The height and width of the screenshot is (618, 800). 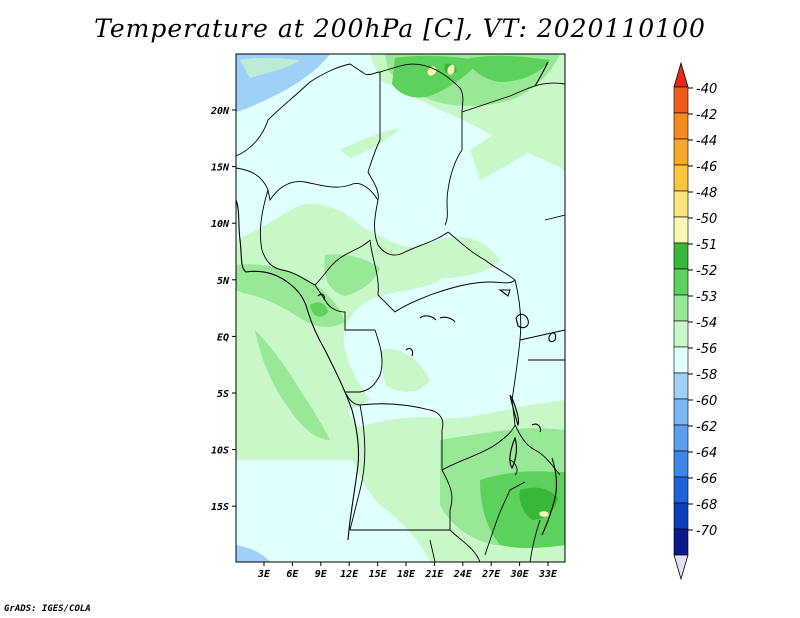 What do you see at coordinates (706, 89) in the screenshot?
I see `legend-label: -40` at bounding box center [706, 89].